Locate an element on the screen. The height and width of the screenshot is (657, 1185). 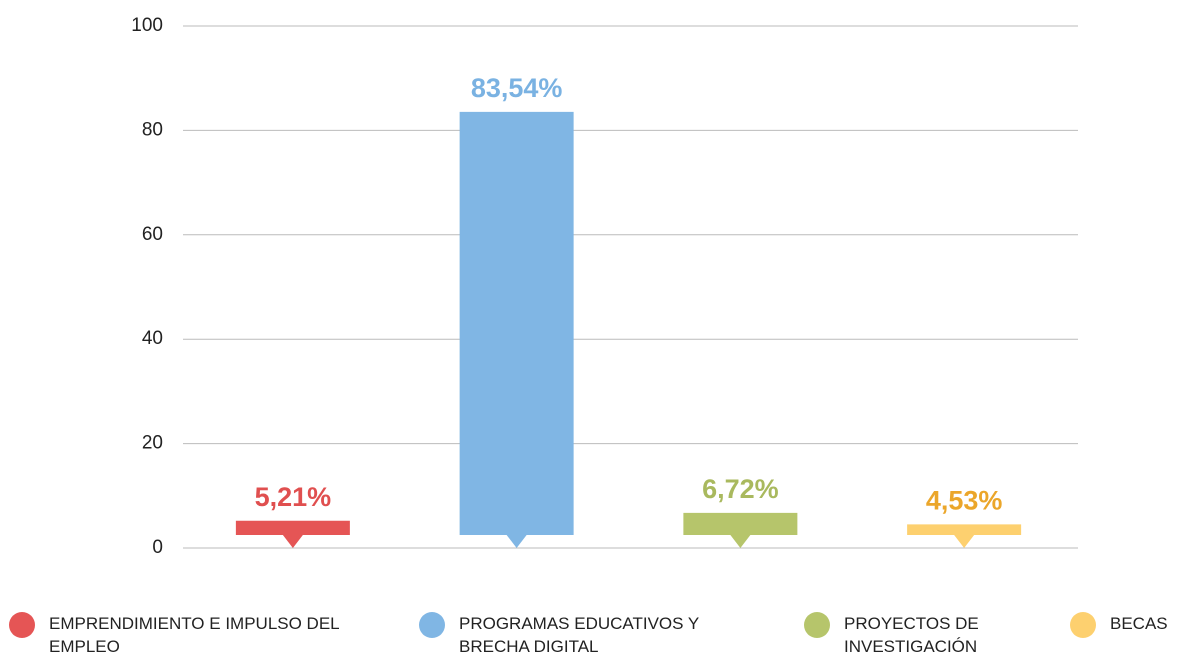
y-tick-label: 0 is located at coordinates (157, 547).